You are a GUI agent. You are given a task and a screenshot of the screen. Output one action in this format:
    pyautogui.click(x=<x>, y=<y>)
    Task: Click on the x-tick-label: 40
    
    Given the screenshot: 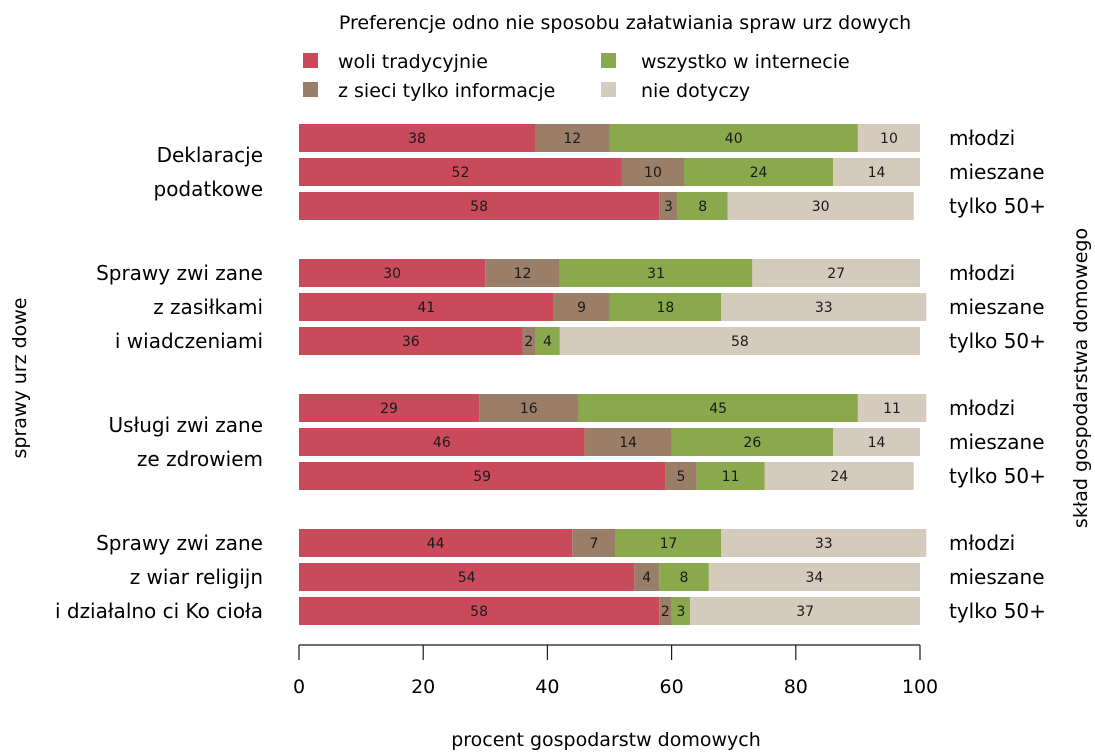 What is the action you would take?
    pyautogui.click(x=547, y=687)
    